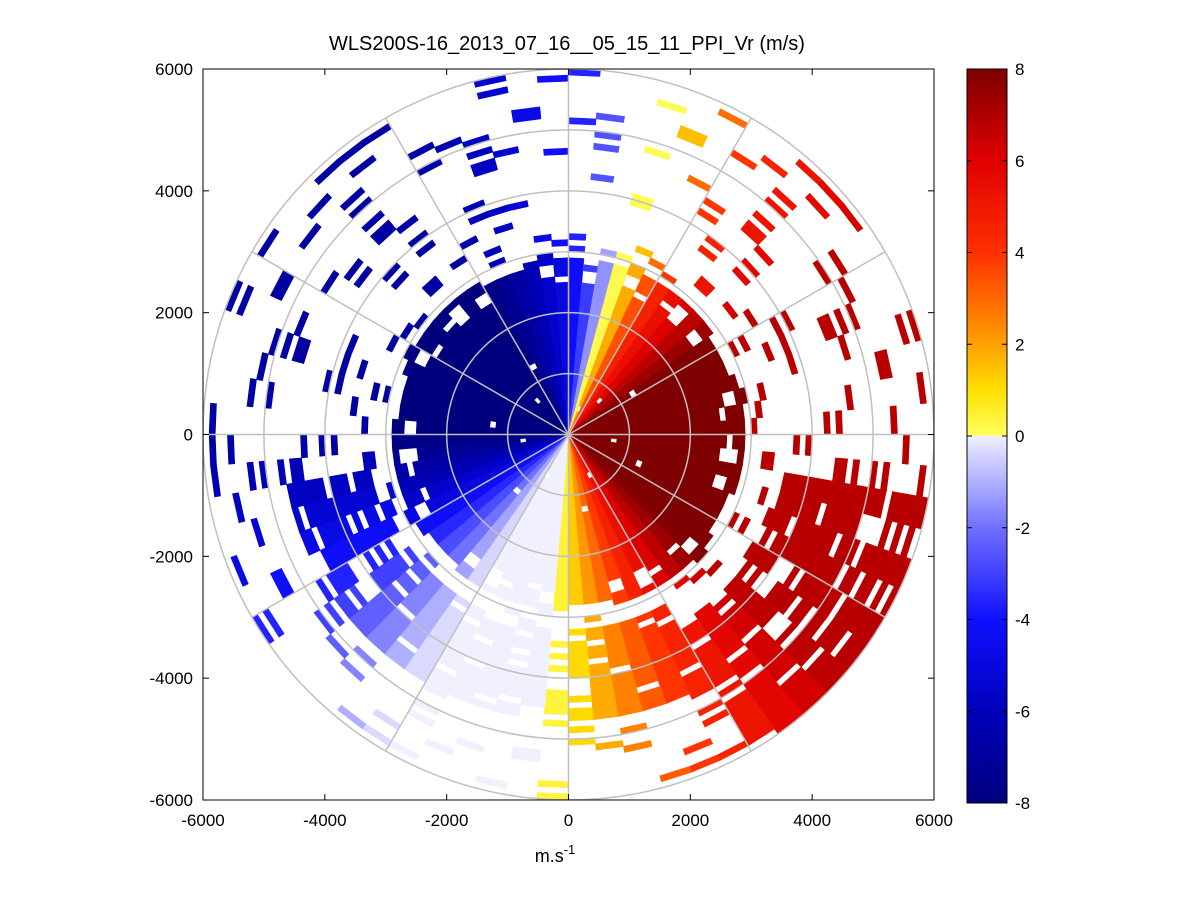 Image resolution: width=1201 pixels, height=901 pixels. What do you see at coordinates (1022, 528) in the screenshot?
I see `colorbar-tick-label: -2` at bounding box center [1022, 528].